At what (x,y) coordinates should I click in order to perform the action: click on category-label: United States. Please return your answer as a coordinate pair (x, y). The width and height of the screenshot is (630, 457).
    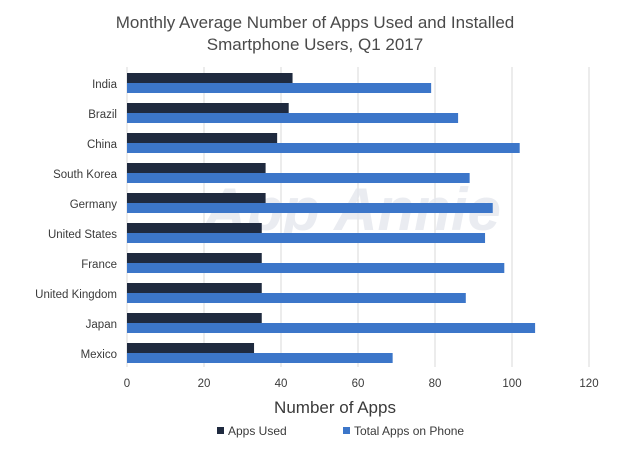
    Looking at the image, I should click on (82, 235).